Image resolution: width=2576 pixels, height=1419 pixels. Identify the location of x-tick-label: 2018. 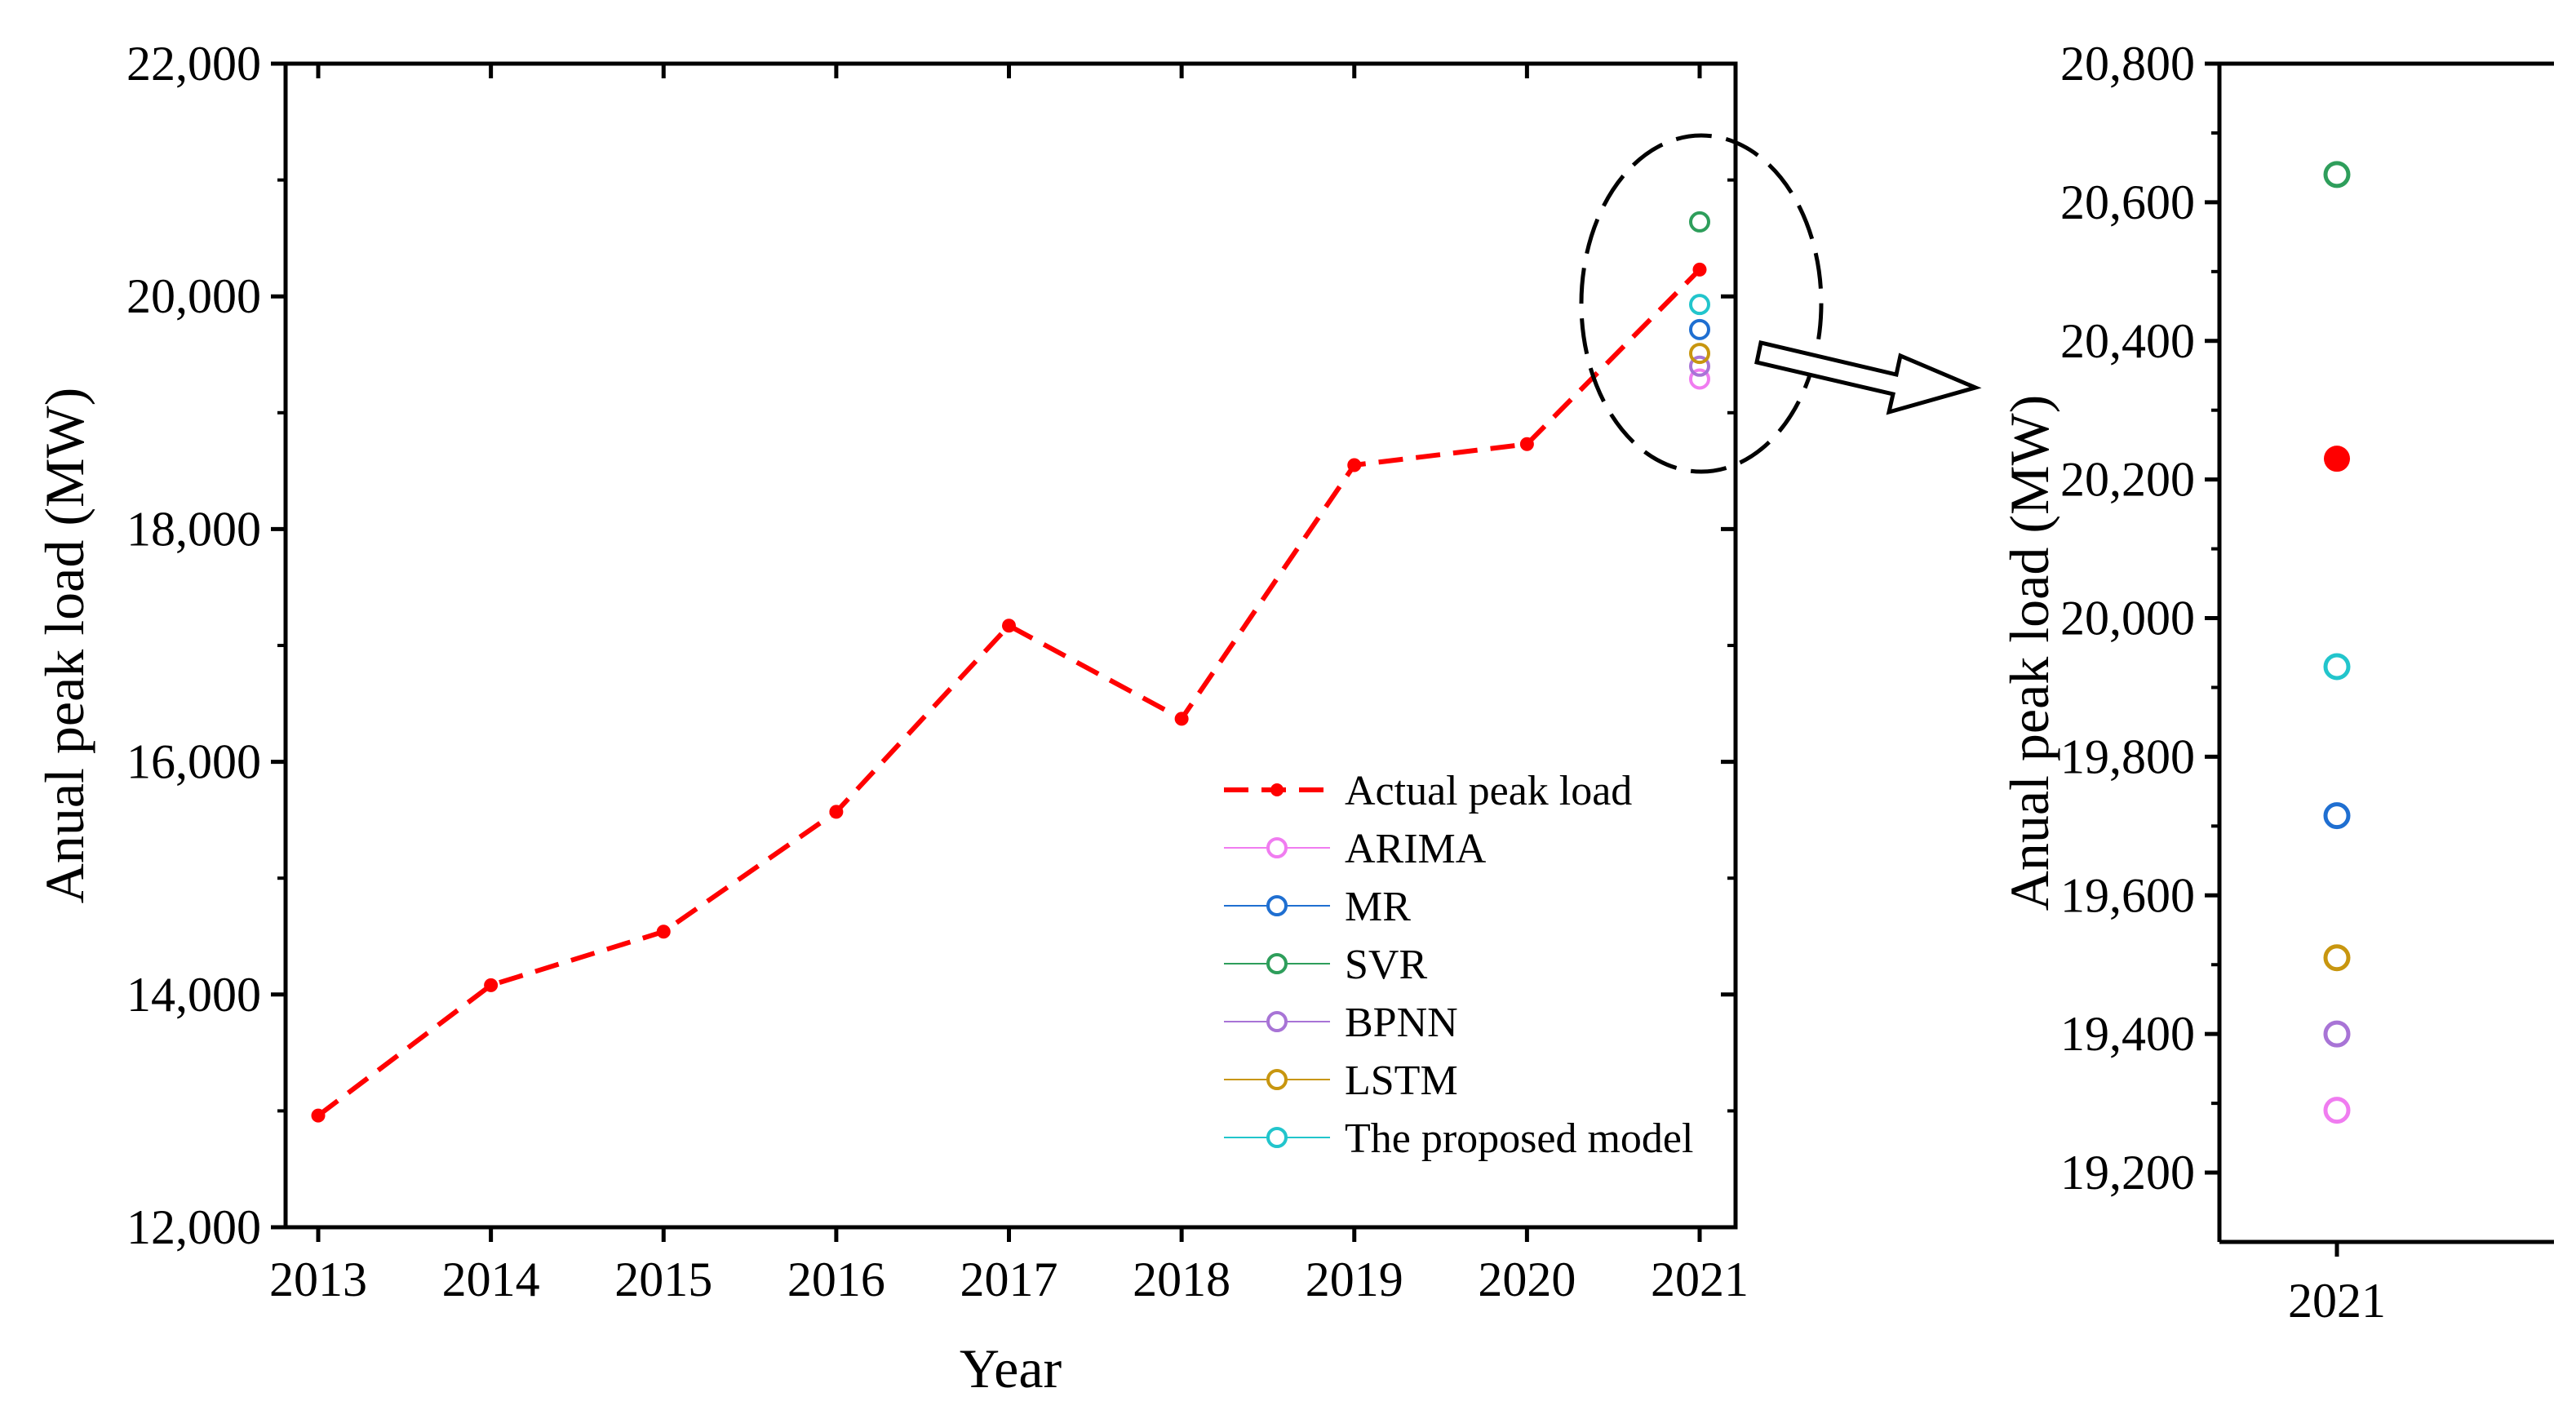
(1181, 1280).